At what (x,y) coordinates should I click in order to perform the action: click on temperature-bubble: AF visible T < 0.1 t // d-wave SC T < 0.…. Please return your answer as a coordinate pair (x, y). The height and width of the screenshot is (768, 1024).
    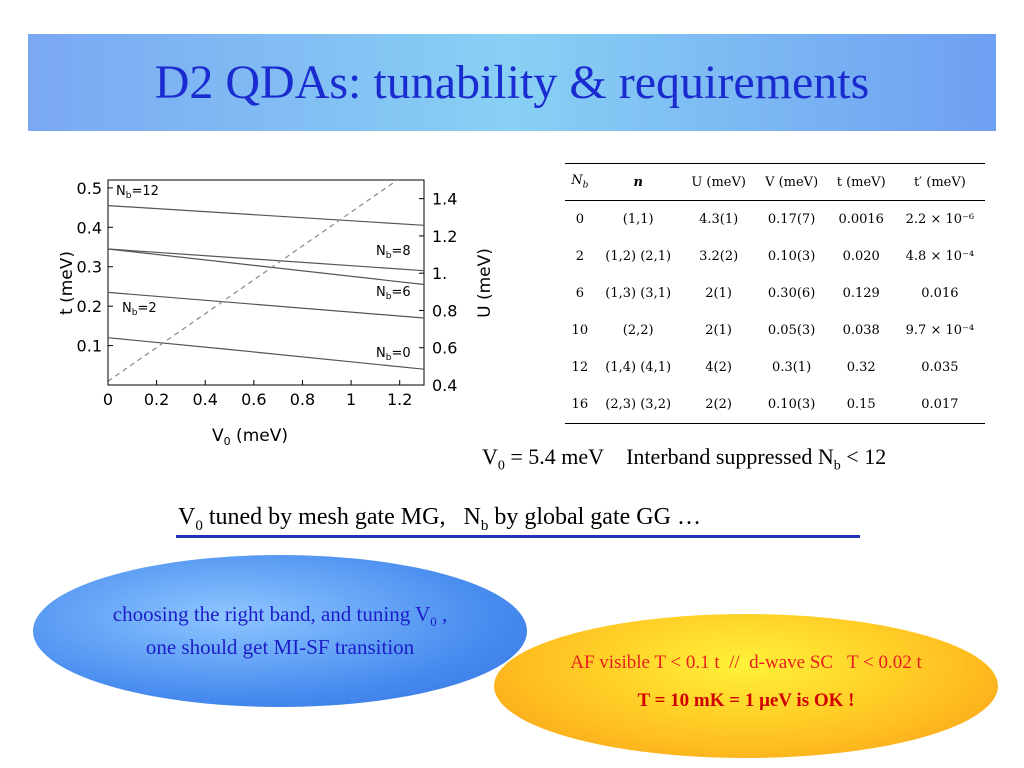
    Looking at the image, I should click on (746, 686).